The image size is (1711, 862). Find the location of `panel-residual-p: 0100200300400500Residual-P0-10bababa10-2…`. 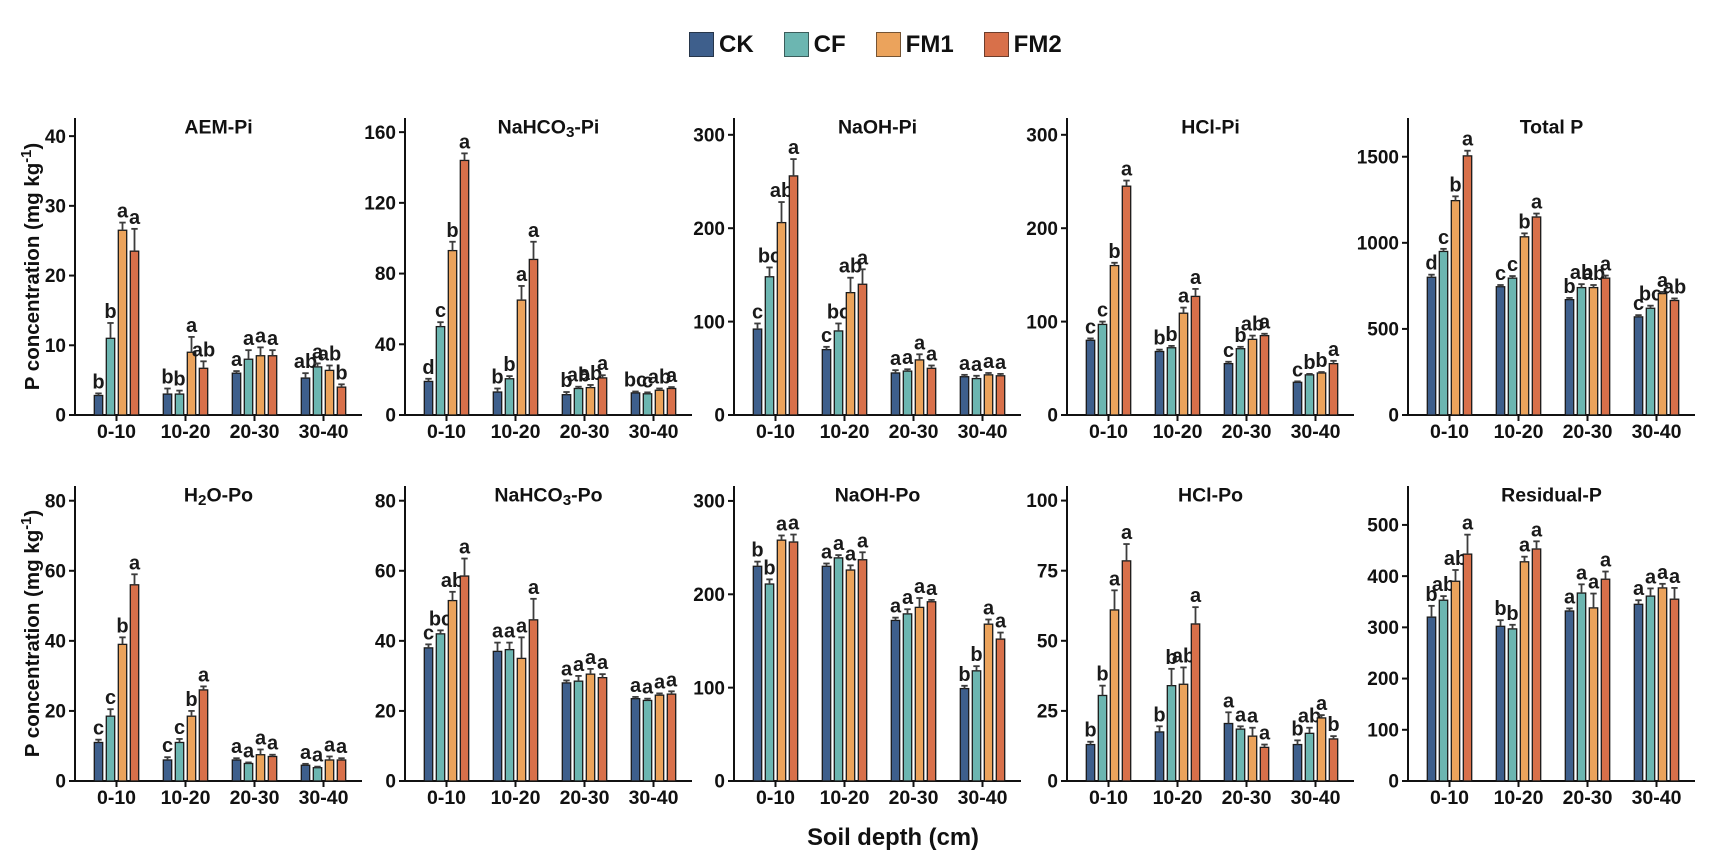

panel-residual-p: 0100200300400500Residual-P0-10bababa10-2… is located at coordinates (1531, 647).